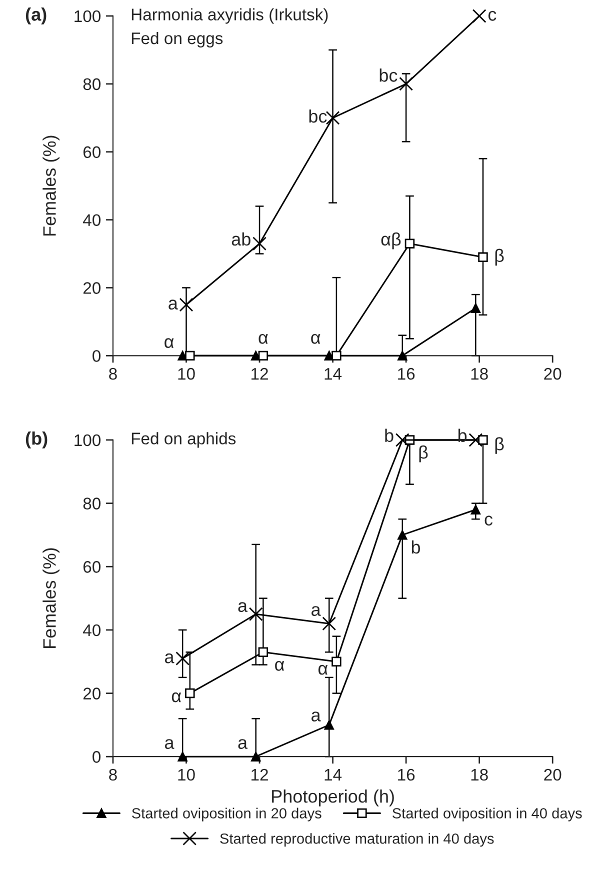 This screenshot has width=614, height=887. What do you see at coordinates (184, 440) in the screenshot?
I see `chart-subtitle: Fed on aphids` at bounding box center [184, 440].